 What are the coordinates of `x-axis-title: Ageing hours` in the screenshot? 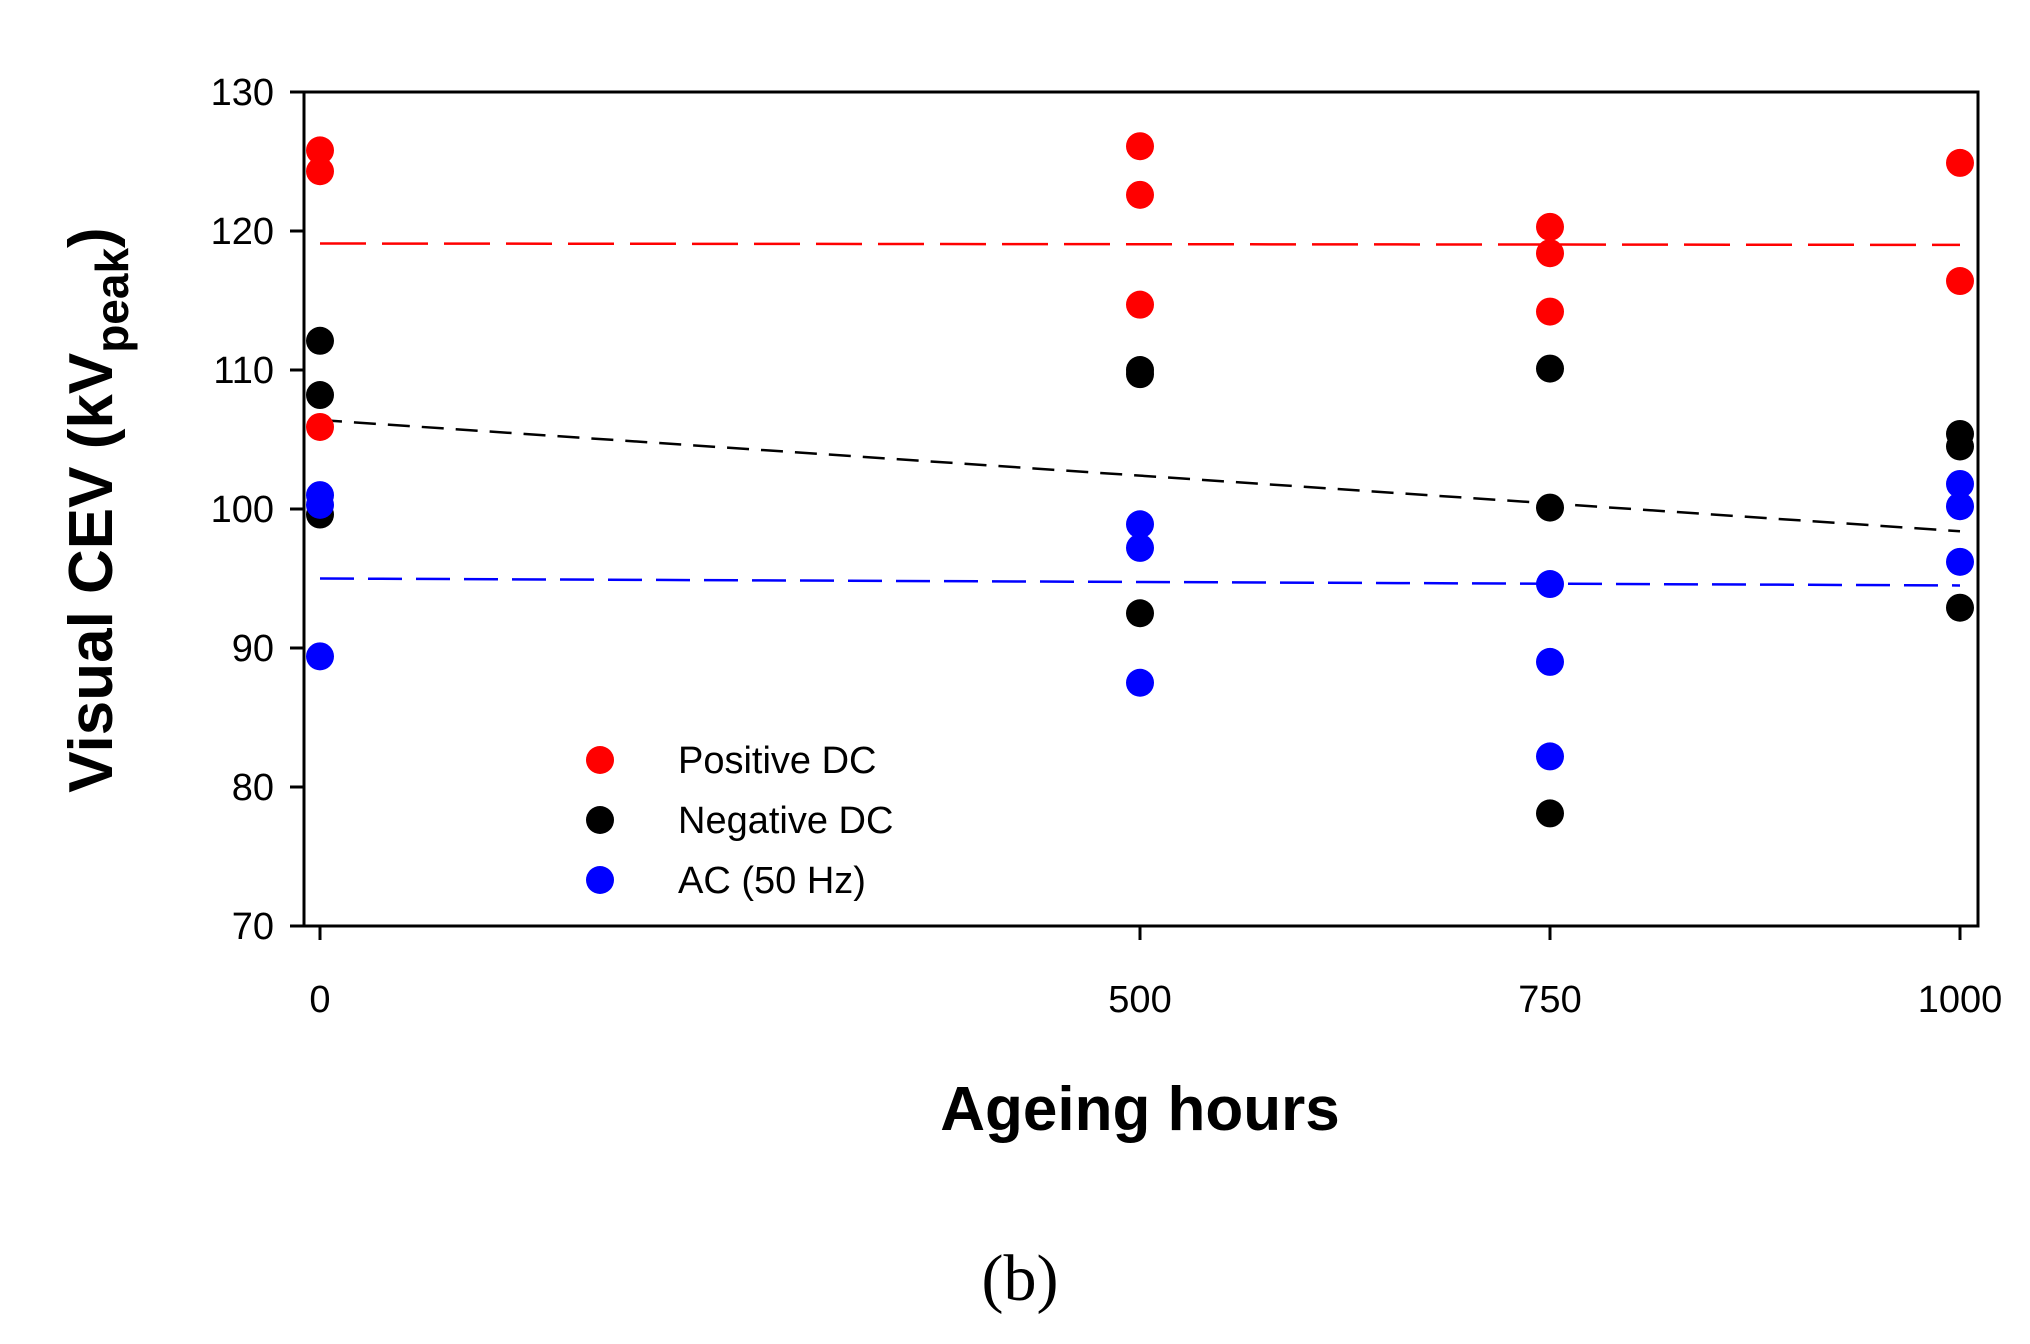 It's located at (1140, 1109).